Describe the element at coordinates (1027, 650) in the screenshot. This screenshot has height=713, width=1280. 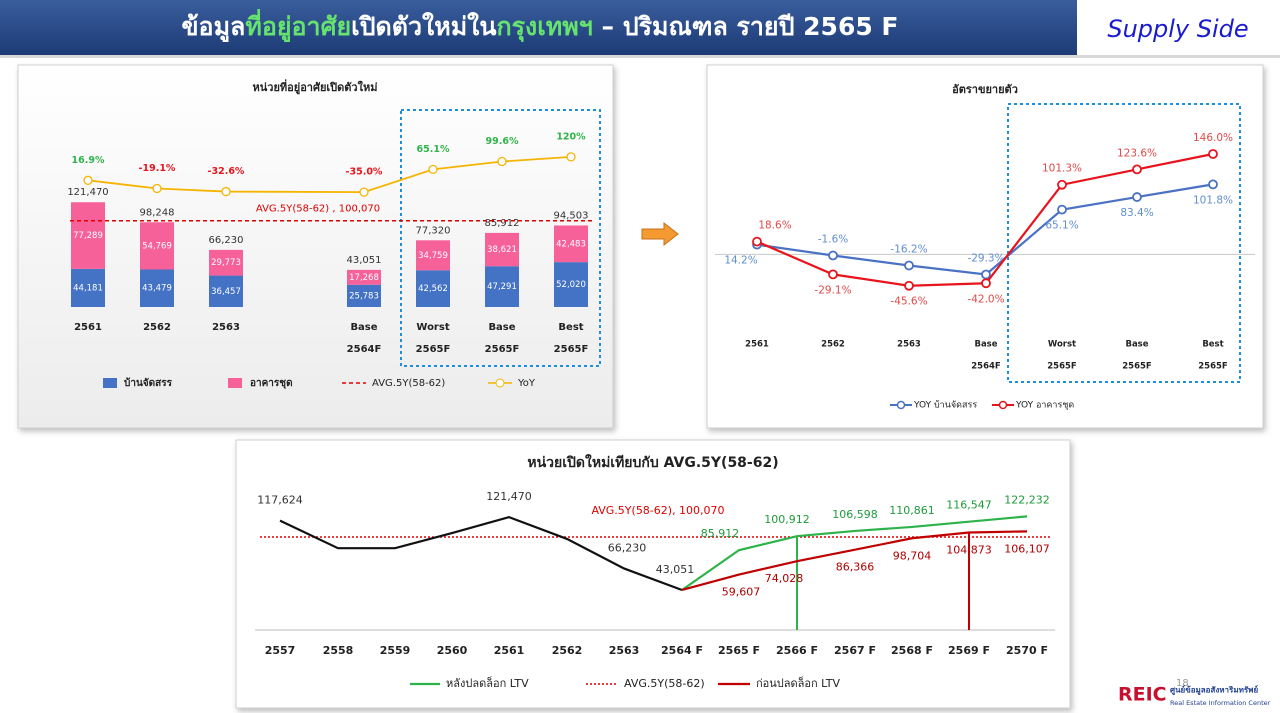
I see `x-tick-label: 2570 F` at that location.